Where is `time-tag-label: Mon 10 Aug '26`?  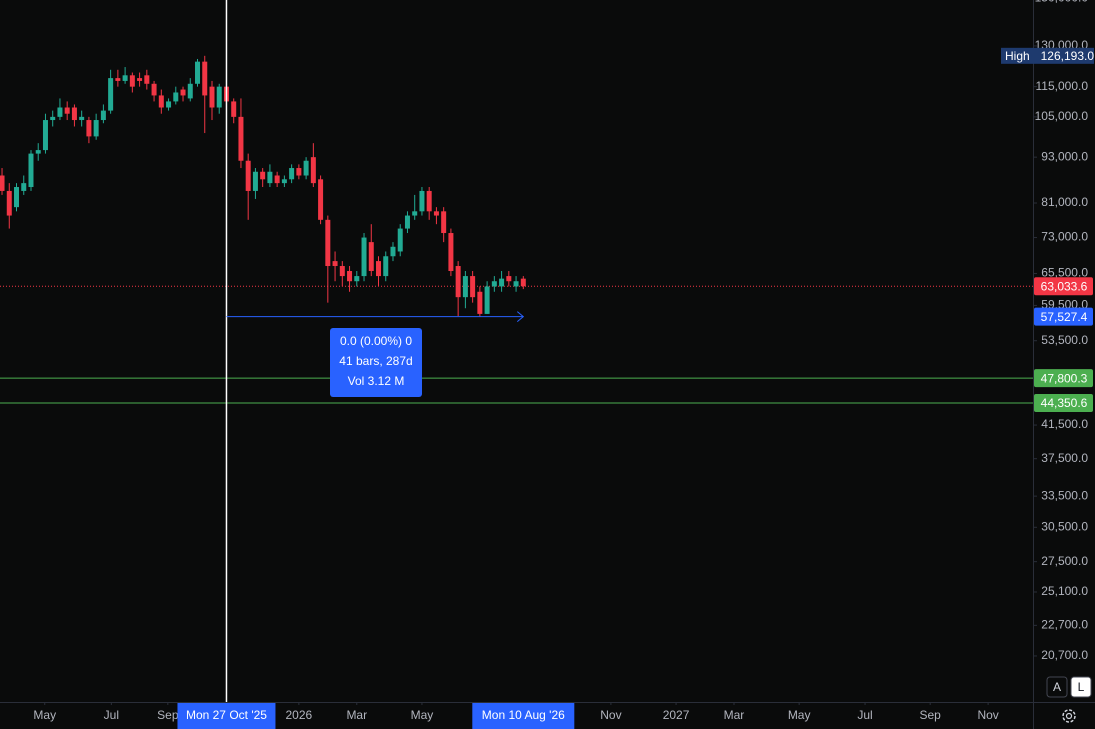
time-tag-label: Mon 10 Aug '26 is located at coordinates (523, 715).